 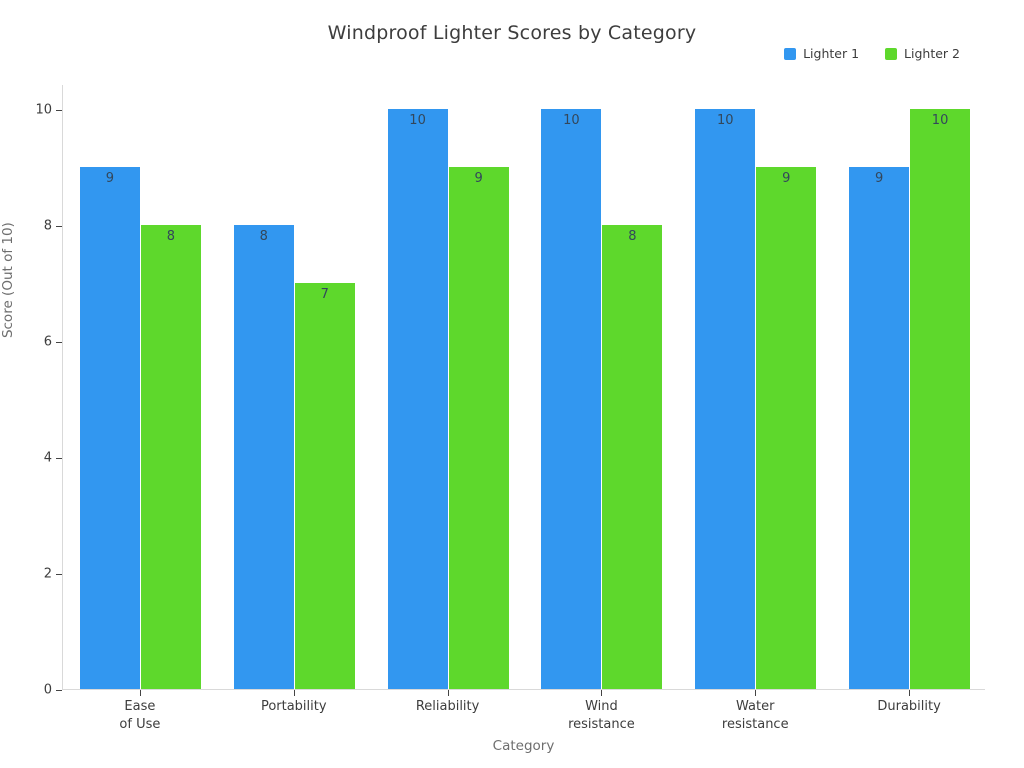 What do you see at coordinates (512, 33) in the screenshot?
I see `chart-title: Windproof Lighter Scores by Category` at bounding box center [512, 33].